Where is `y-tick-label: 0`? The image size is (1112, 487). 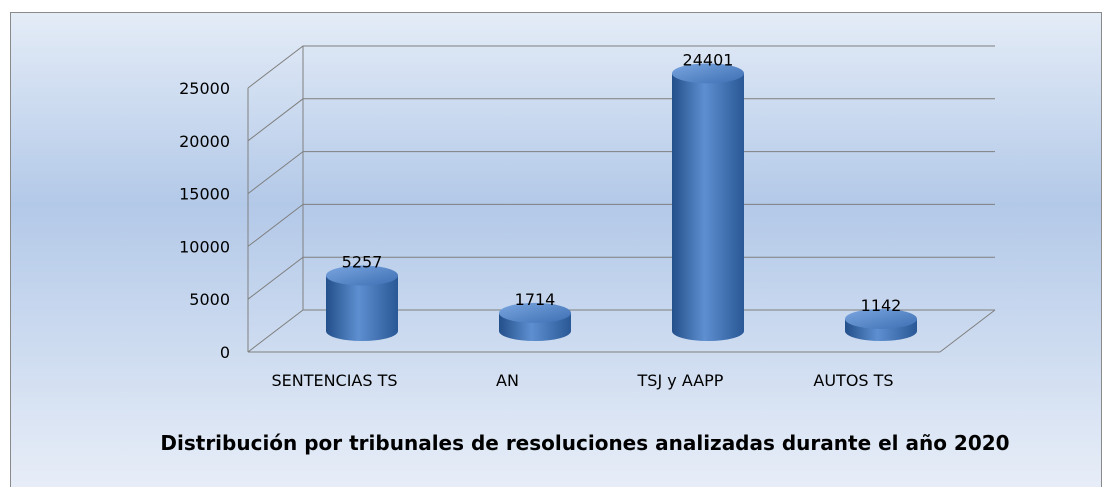
y-tick-label: 0 is located at coordinates (225, 352).